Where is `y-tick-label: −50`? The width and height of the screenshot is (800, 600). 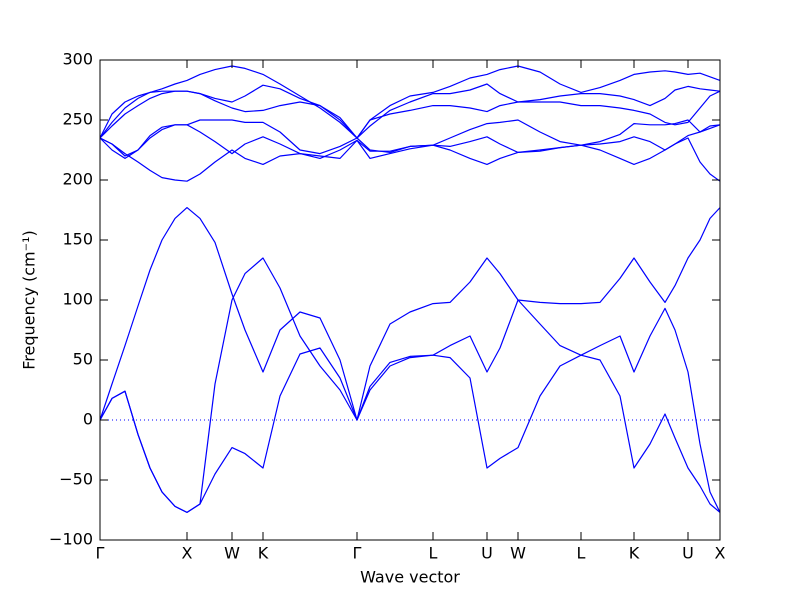 y-tick-label: −50 is located at coordinates (76, 479).